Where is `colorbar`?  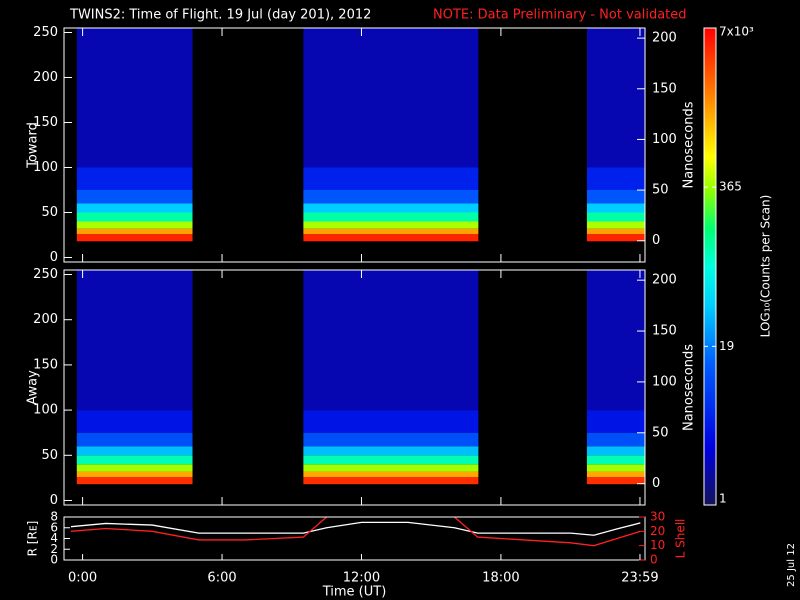 colorbar is located at coordinates (710, 266).